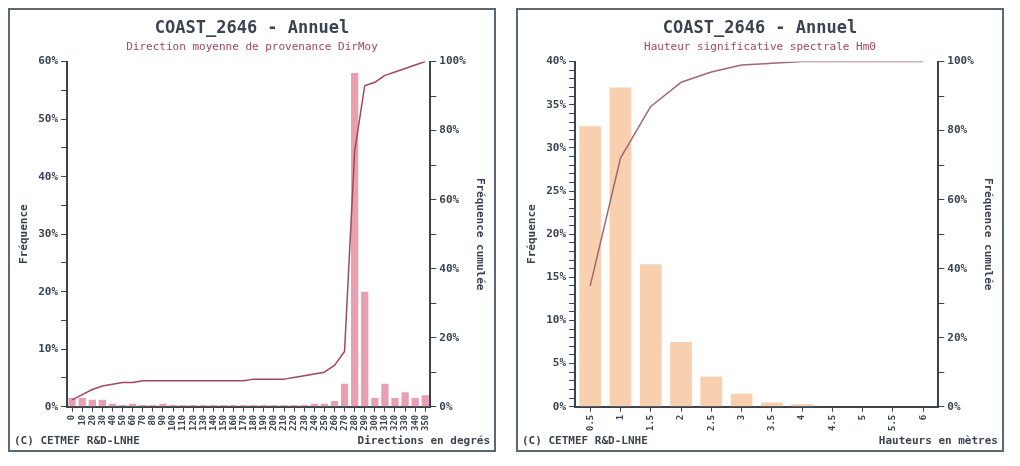 The height and width of the screenshot is (466, 1020). What do you see at coordinates (556, 104) in the screenshot?
I see `y-tick-label: 35%` at bounding box center [556, 104].